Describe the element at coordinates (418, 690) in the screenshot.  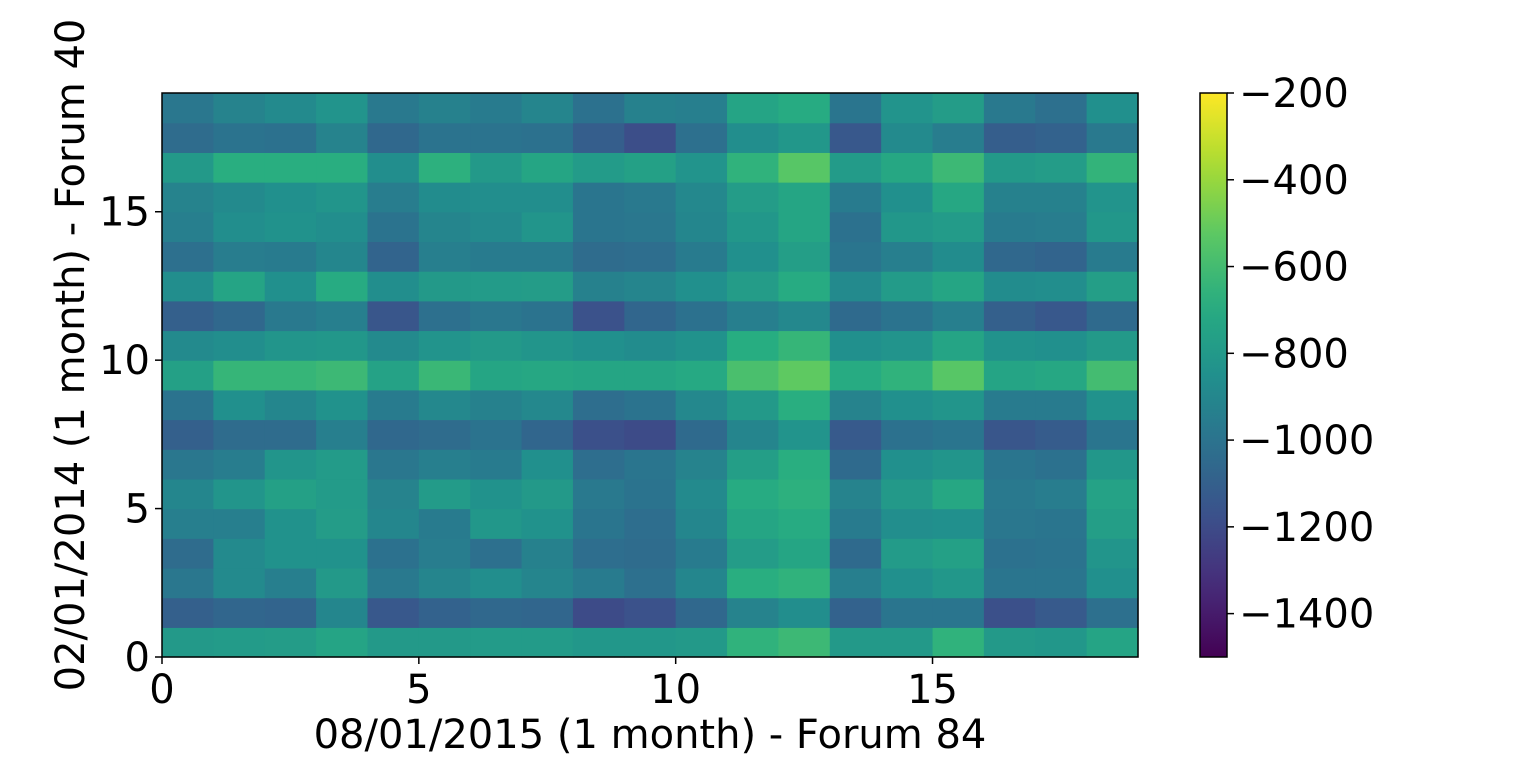
I see `x-tick-label: 5` at that location.